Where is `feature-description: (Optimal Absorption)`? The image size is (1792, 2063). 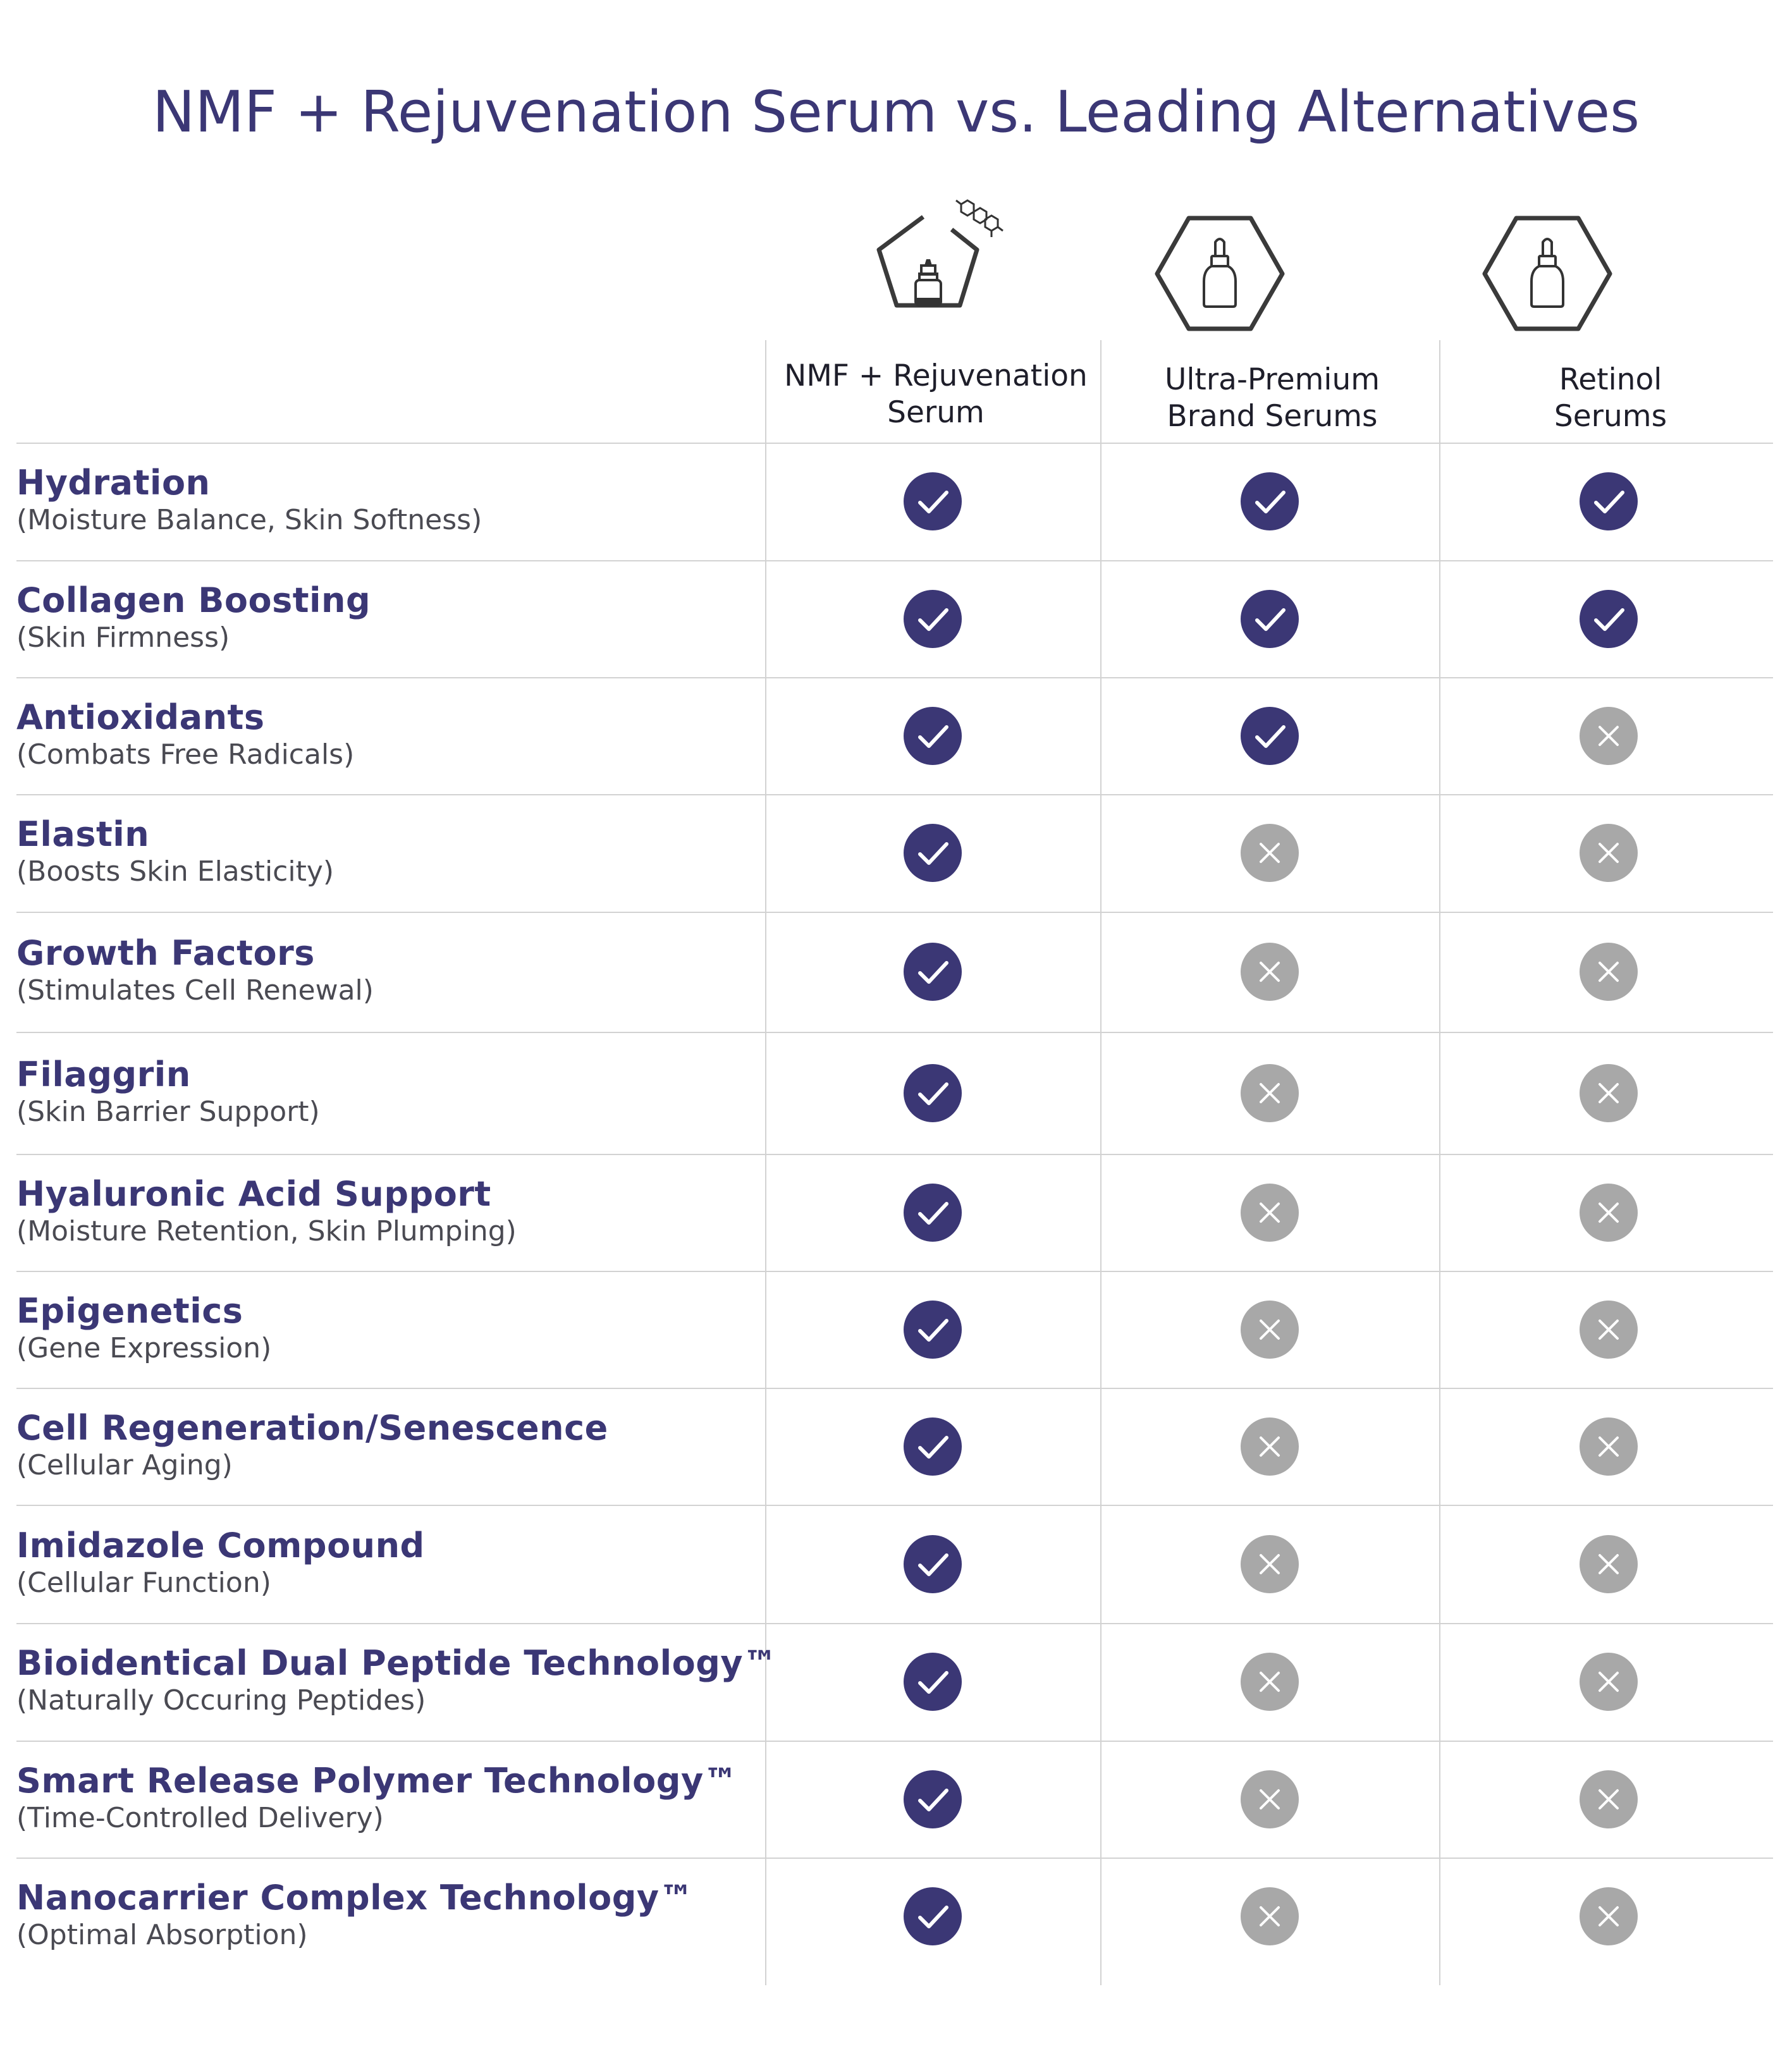
feature-description: (Optimal Absorption) is located at coordinates (162, 1935).